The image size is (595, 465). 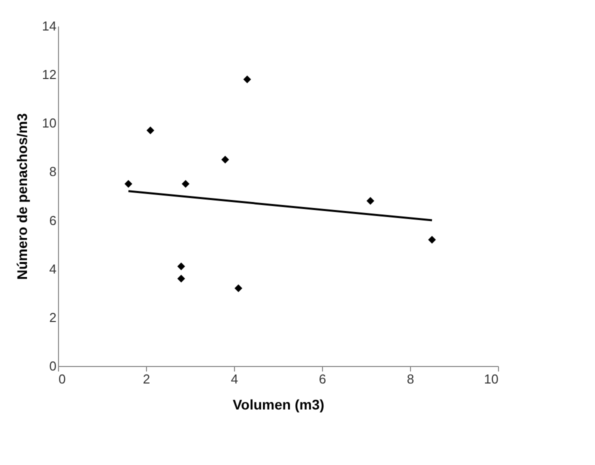 I want to click on y-tick-label: 12, so click(x=49, y=74).